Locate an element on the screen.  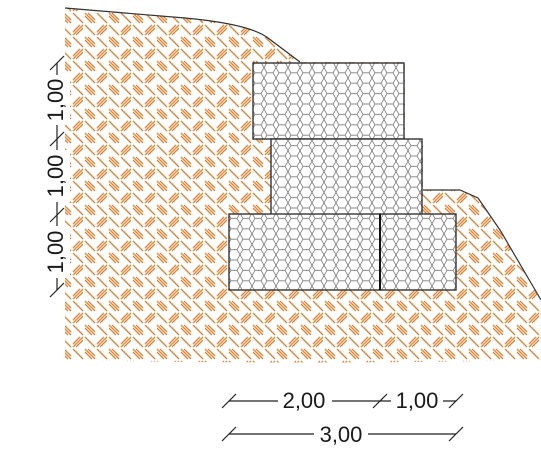
vertical-dimension: 1,00 1,00 1,00 is located at coordinates (56, 176).